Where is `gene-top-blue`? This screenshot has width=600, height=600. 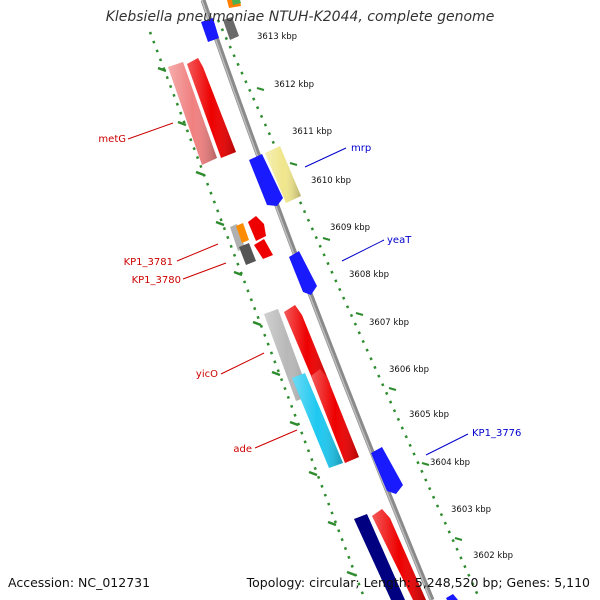
gene-top-blue is located at coordinates (210, 30).